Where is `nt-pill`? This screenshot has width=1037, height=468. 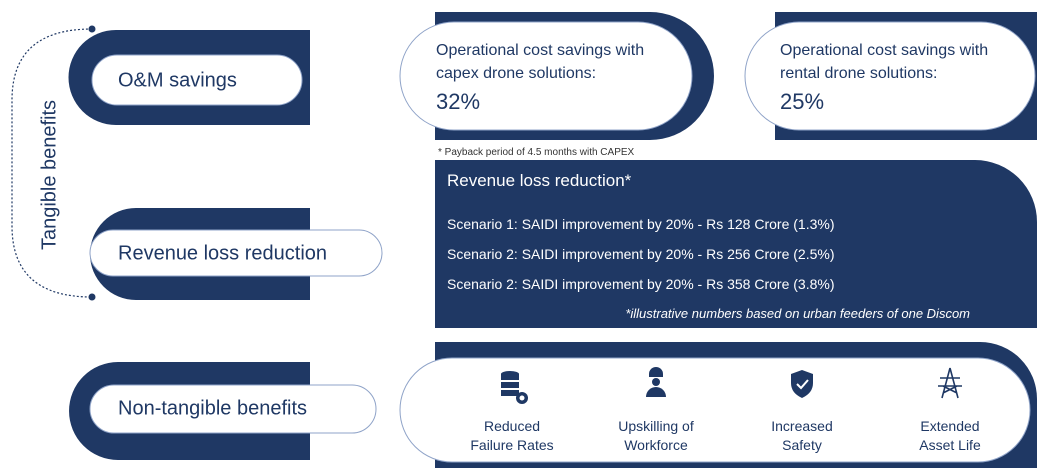
nt-pill is located at coordinates (715, 410).